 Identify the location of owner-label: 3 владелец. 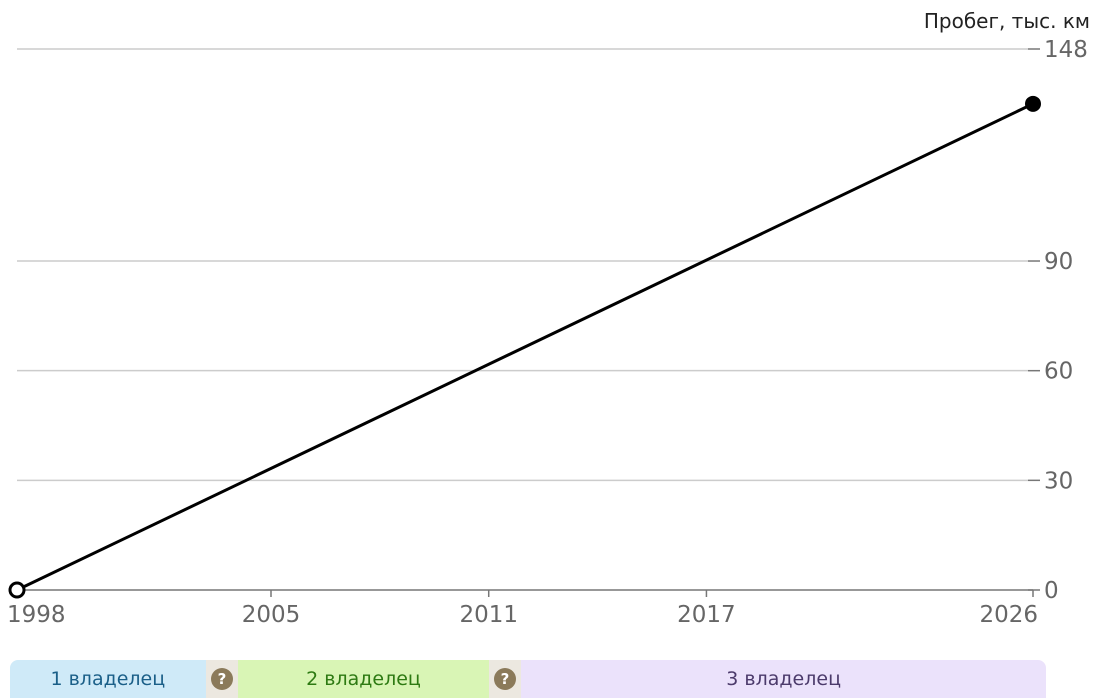
(784, 679).